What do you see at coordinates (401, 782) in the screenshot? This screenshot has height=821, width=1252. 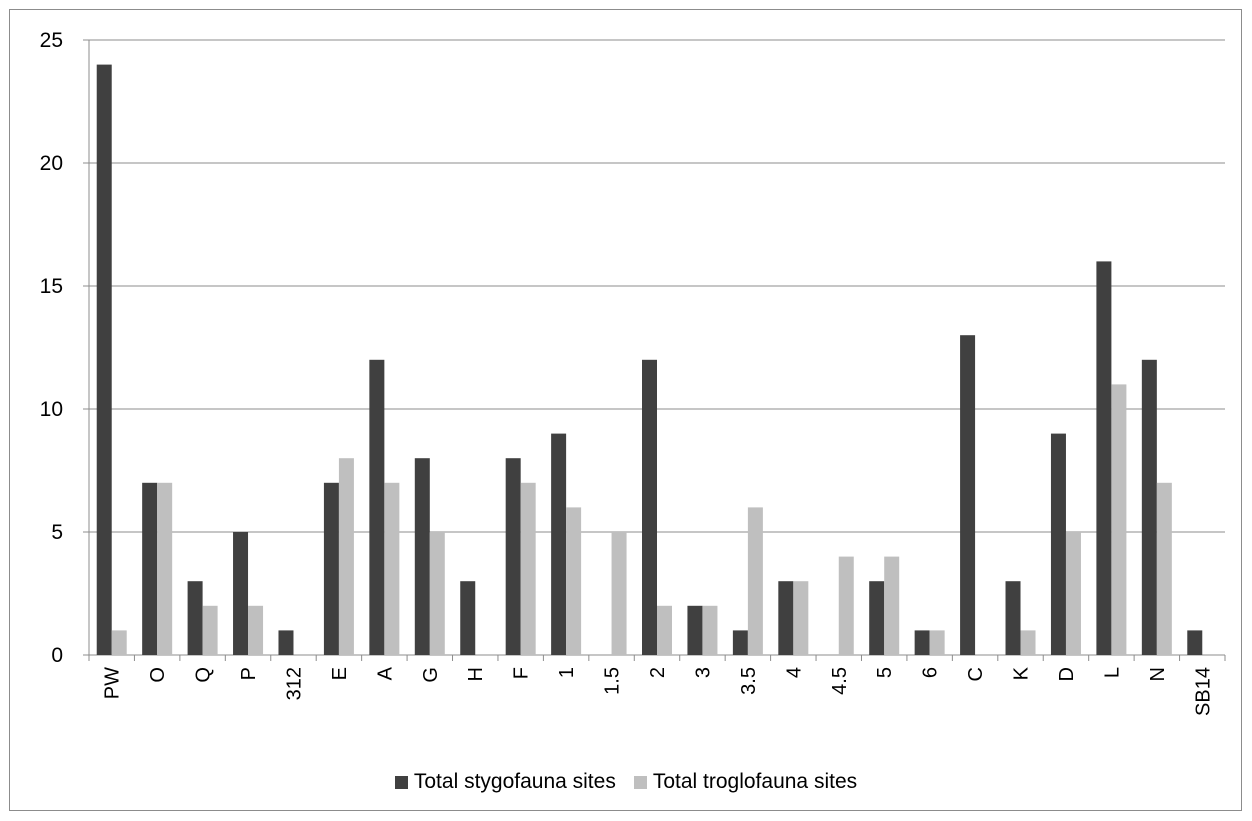 I see `legend-swatch-stygofauna` at bounding box center [401, 782].